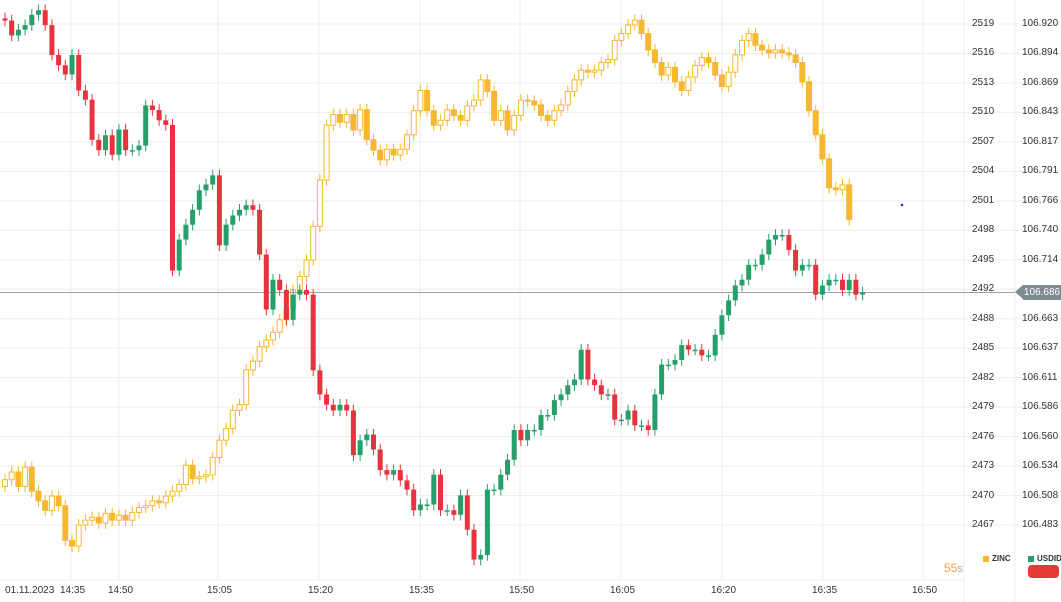 The width and height of the screenshot is (1061, 602). What do you see at coordinates (1043, 571) in the screenshot?
I see `usdidx-action-button` at bounding box center [1043, 571].